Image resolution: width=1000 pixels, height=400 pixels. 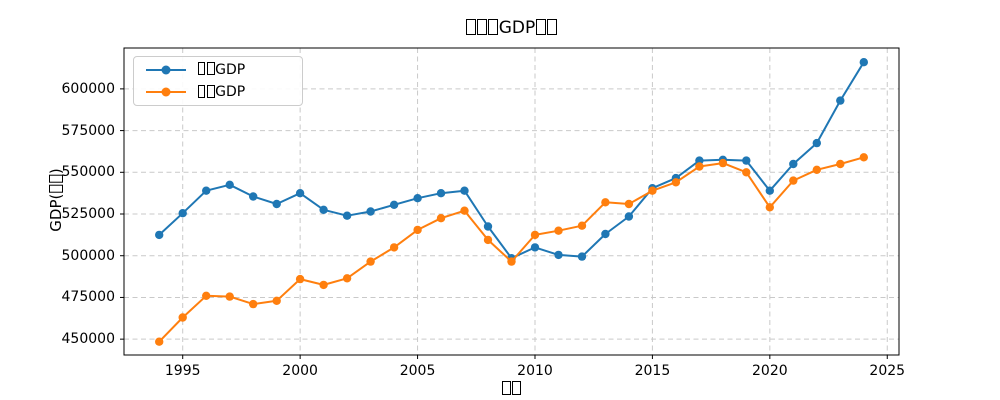 I want to click on y-tick-label: 500000, so click(x=88, y=255).